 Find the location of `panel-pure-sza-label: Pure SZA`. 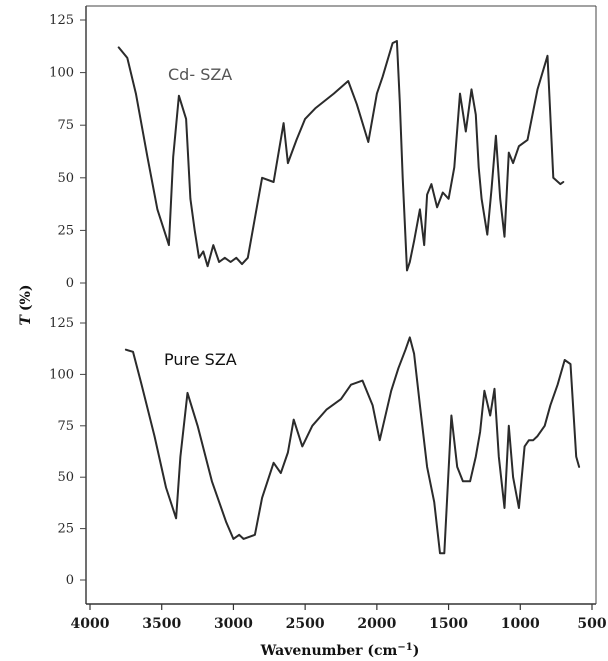

panel-pure-sza-label: Pure SZA is located at coordinates (200, 359).